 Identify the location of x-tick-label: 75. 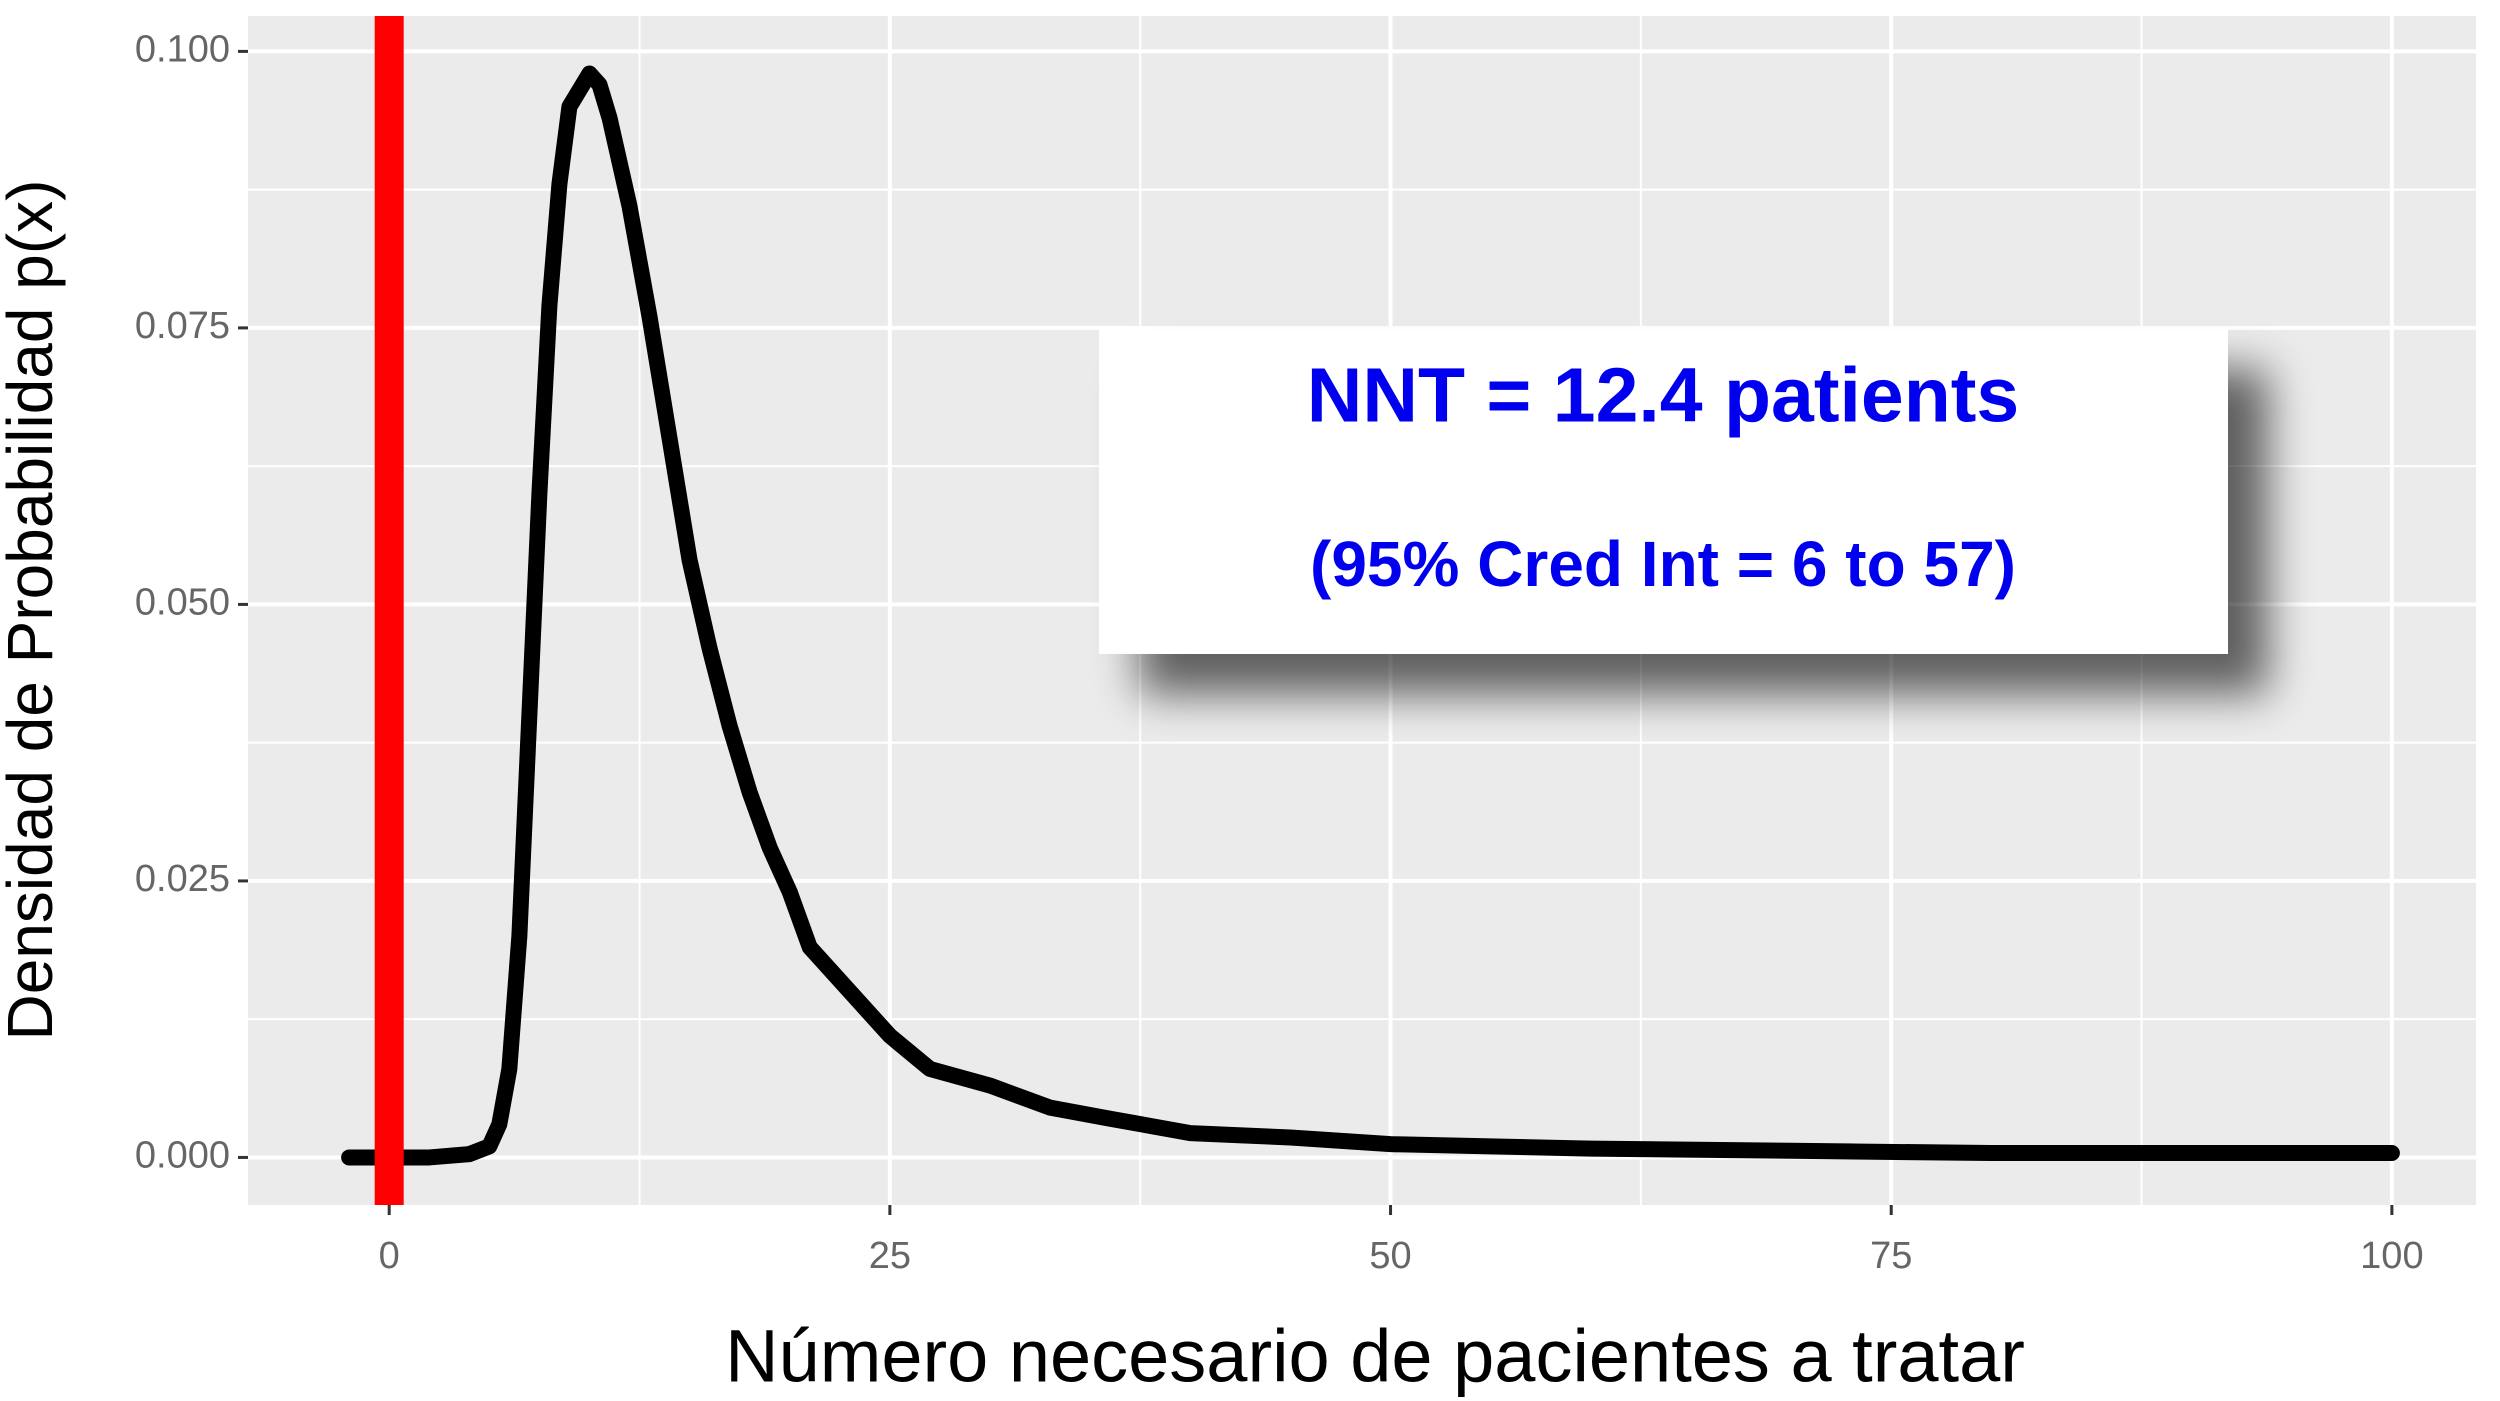
(1891, 1256).